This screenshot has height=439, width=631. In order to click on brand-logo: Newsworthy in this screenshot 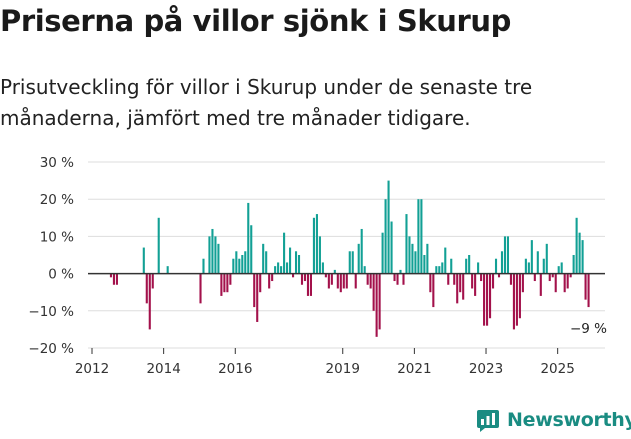, I will do `click(553, 420)`.